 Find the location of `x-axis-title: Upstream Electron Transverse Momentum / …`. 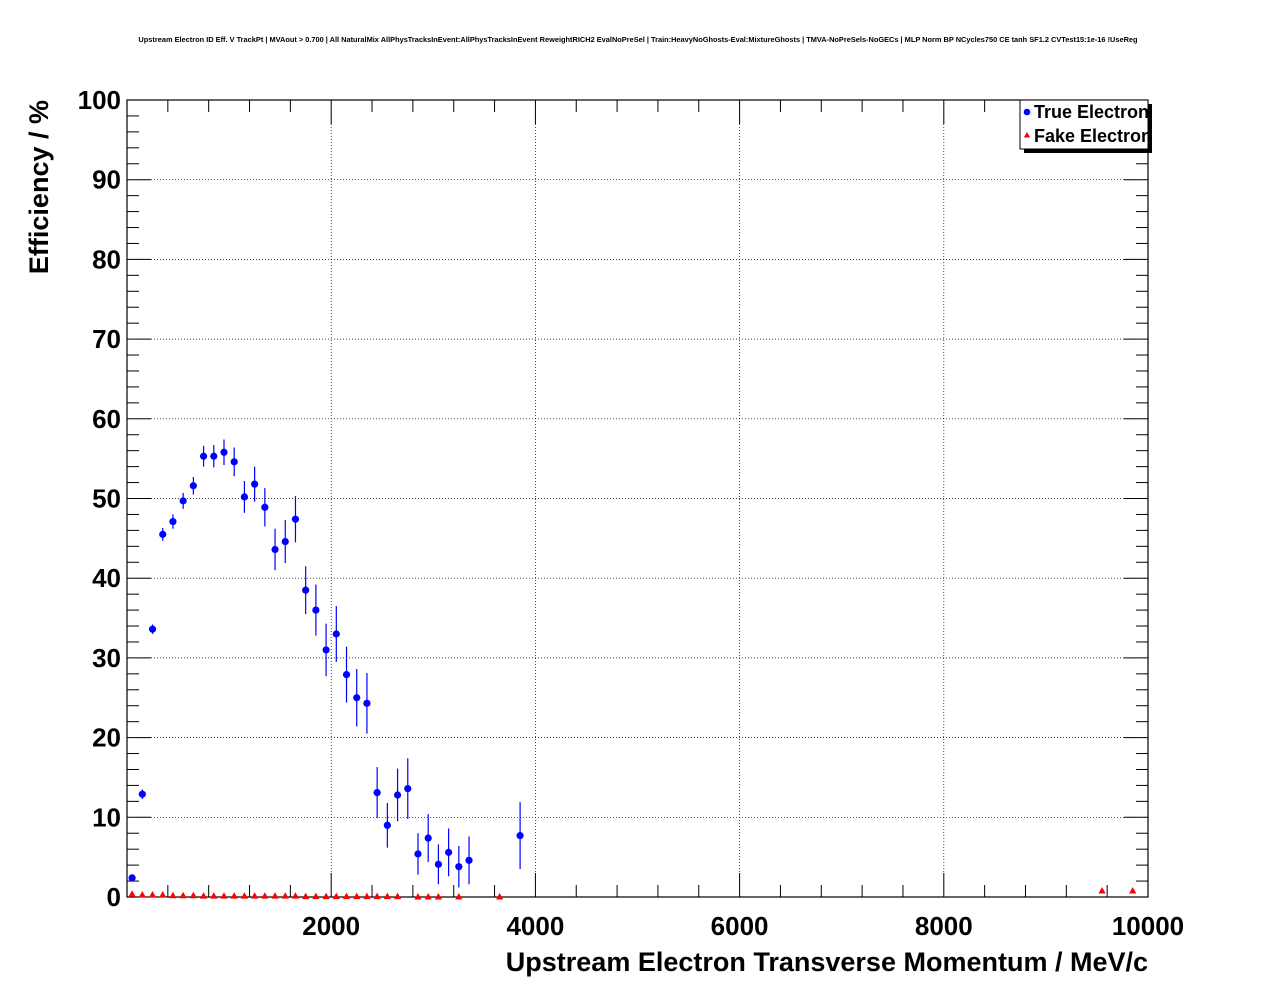

x-axis-title: Upstream Electron Transverse Momentum / … is located at coordinates (827, 962).